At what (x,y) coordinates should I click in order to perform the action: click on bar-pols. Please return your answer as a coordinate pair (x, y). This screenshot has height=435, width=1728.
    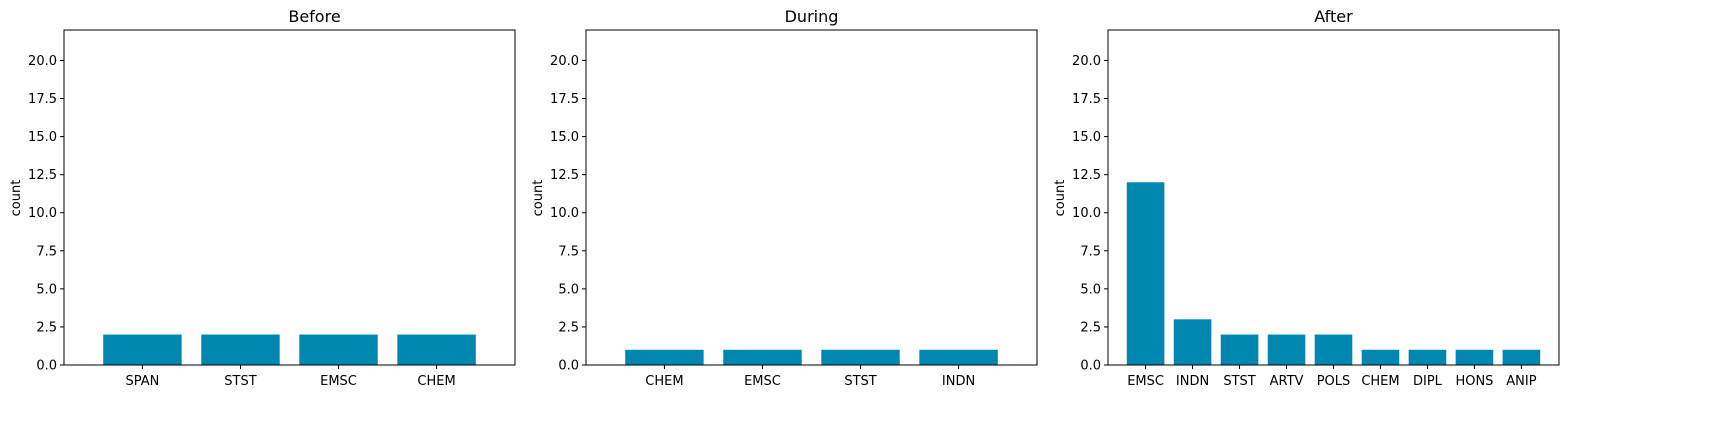
    Looking at the image, I should click on (1333, 349).